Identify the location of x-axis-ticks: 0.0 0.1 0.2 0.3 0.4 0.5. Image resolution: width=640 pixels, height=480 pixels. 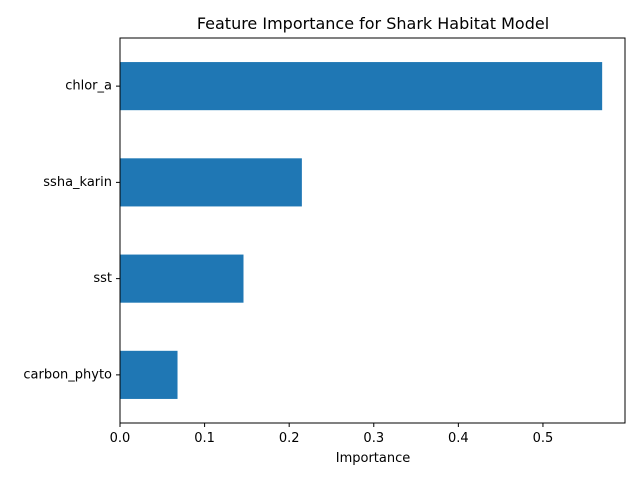
(332, 434).